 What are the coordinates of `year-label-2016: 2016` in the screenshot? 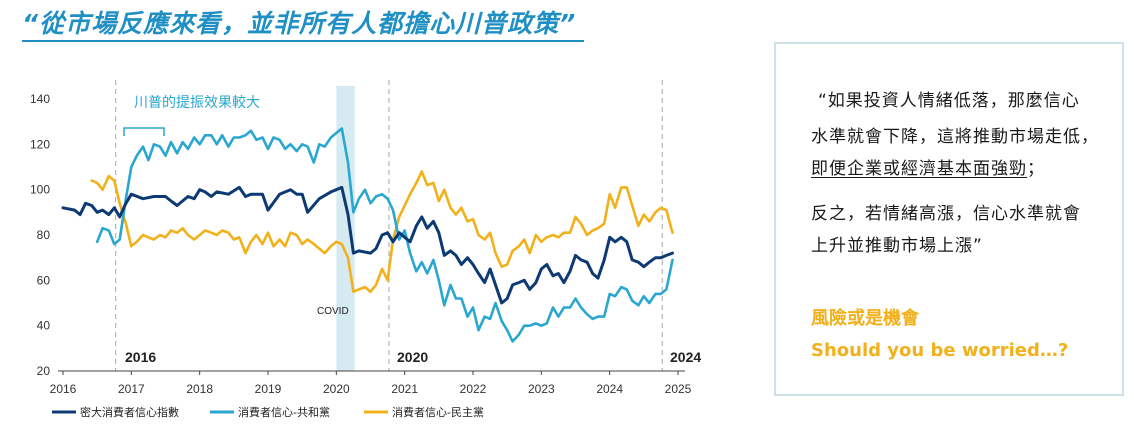 It's located at (140, 357).